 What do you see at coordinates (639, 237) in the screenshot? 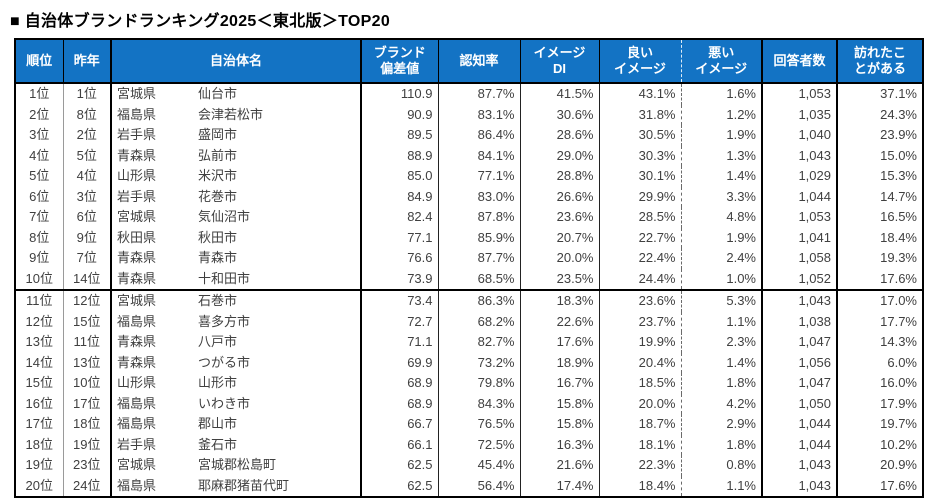
I see `good-image-cell: 22.7%` at bounding box center [639, 237].